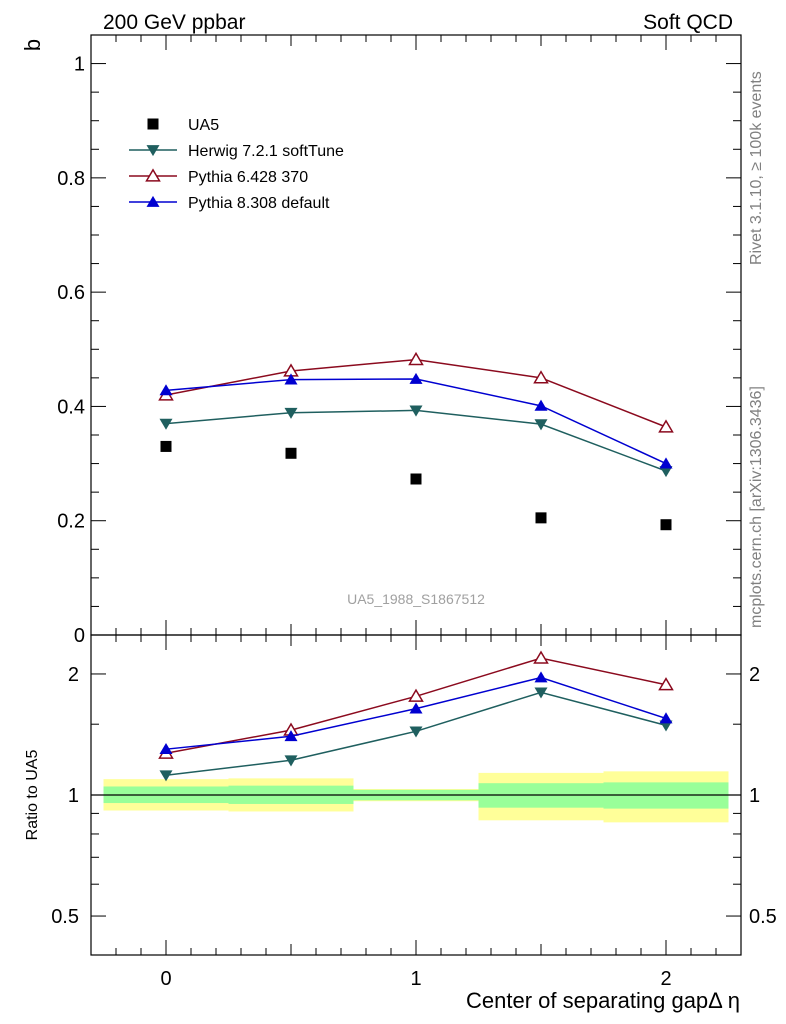 The height and width of the screenshot is (1024, 786). Describe the element at coordinates (79, 636) in the screenshot. I see `main-y-tick-label: 0` at that location.